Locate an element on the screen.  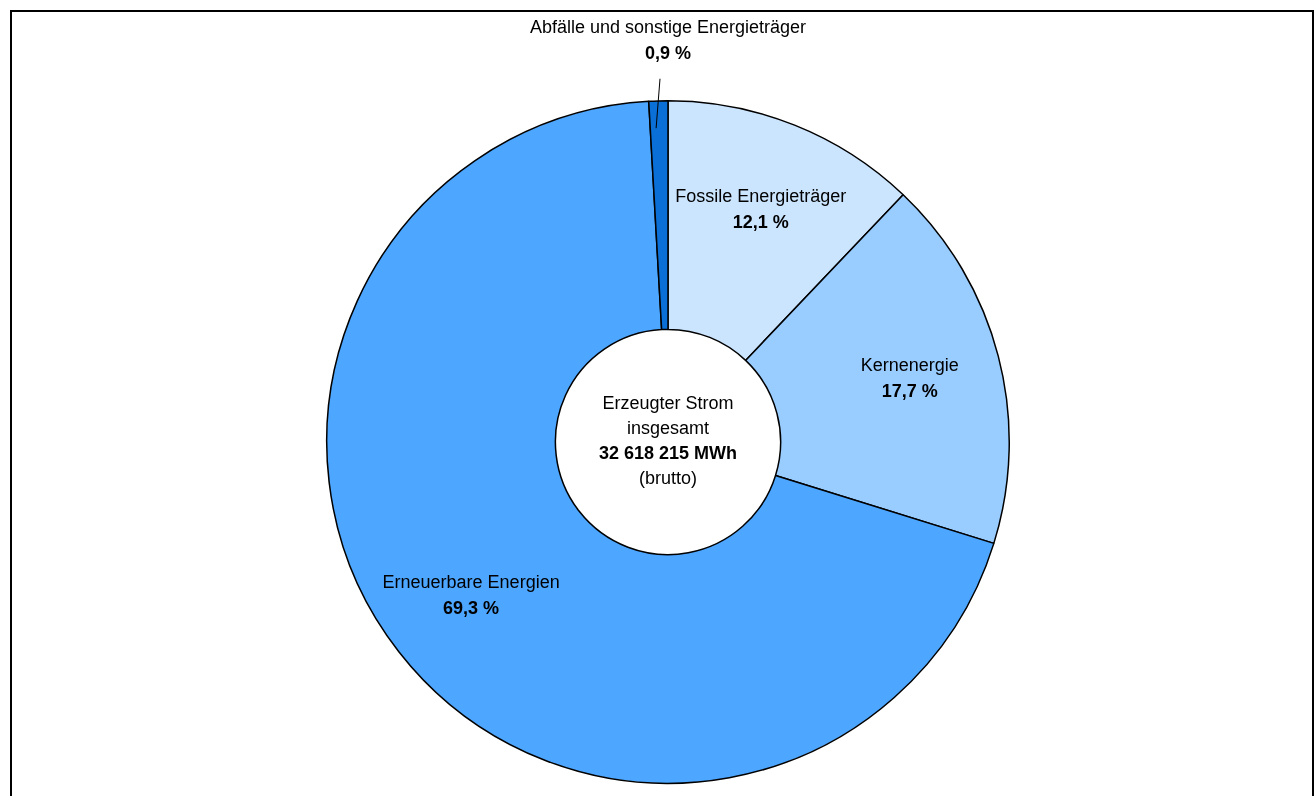
text: Erzeugter Strom is located at coordinates (668, 403).